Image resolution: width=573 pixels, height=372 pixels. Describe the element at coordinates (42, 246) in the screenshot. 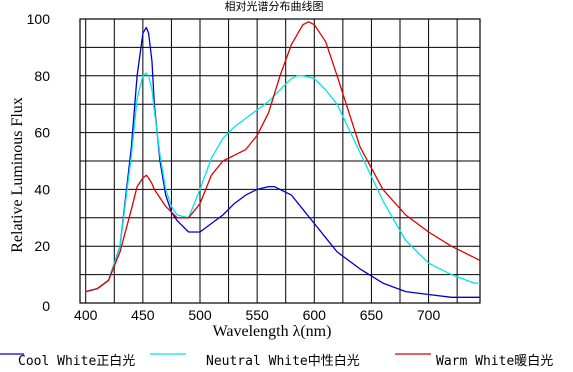

I see `y-tick-label: 20` at that location.